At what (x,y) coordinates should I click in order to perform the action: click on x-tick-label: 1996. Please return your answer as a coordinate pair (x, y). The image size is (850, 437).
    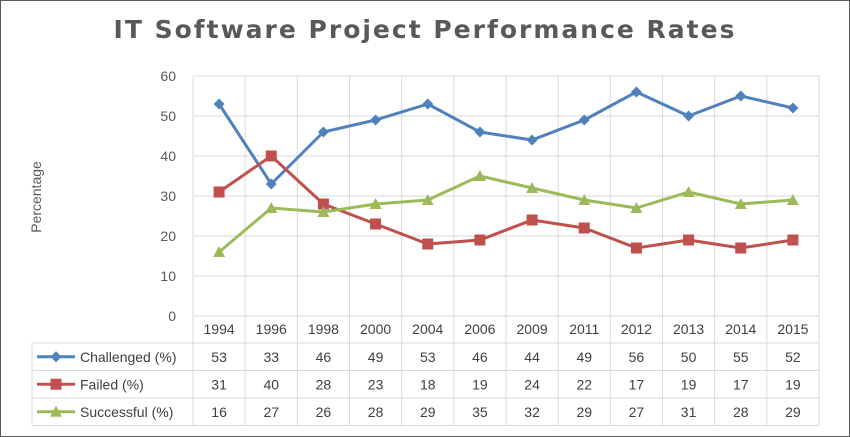
    Looking at the image, I should click on (271, 329).